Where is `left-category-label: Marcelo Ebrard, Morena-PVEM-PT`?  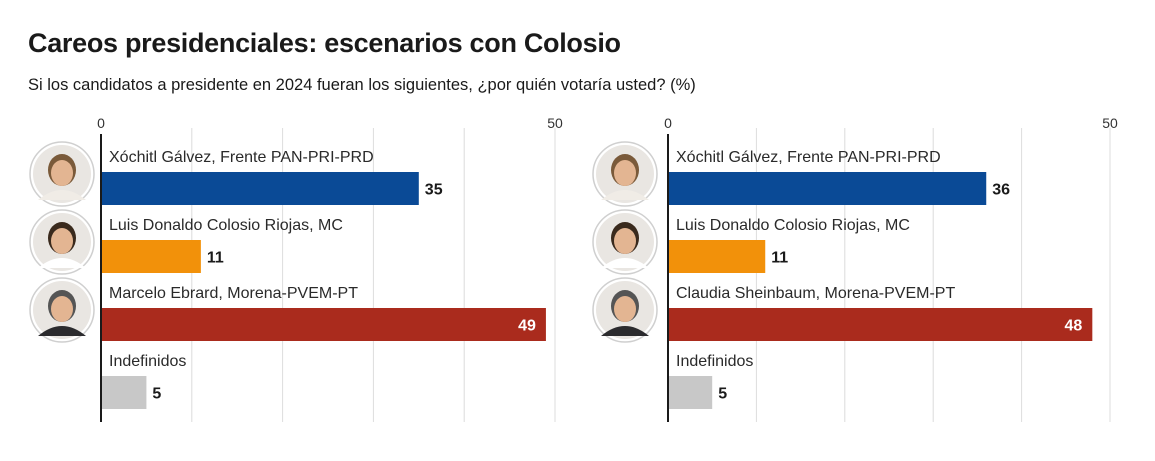
left-category-label: Marcelo Ebrard, Morena-PVEM-PT is located at coordinates (233, 293).